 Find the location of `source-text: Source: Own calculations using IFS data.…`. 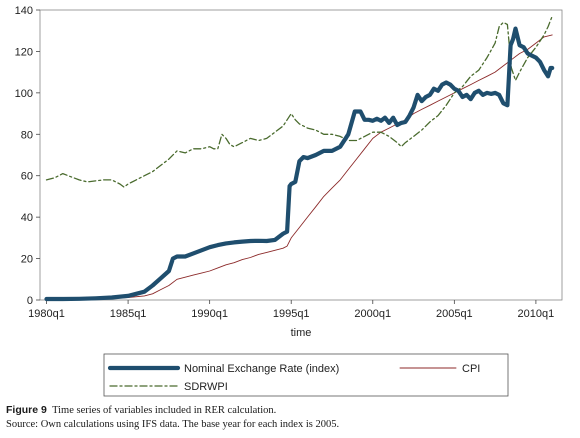

source-text: Source: Own calculations using IFS data.… is located at coordinates (173, 424).